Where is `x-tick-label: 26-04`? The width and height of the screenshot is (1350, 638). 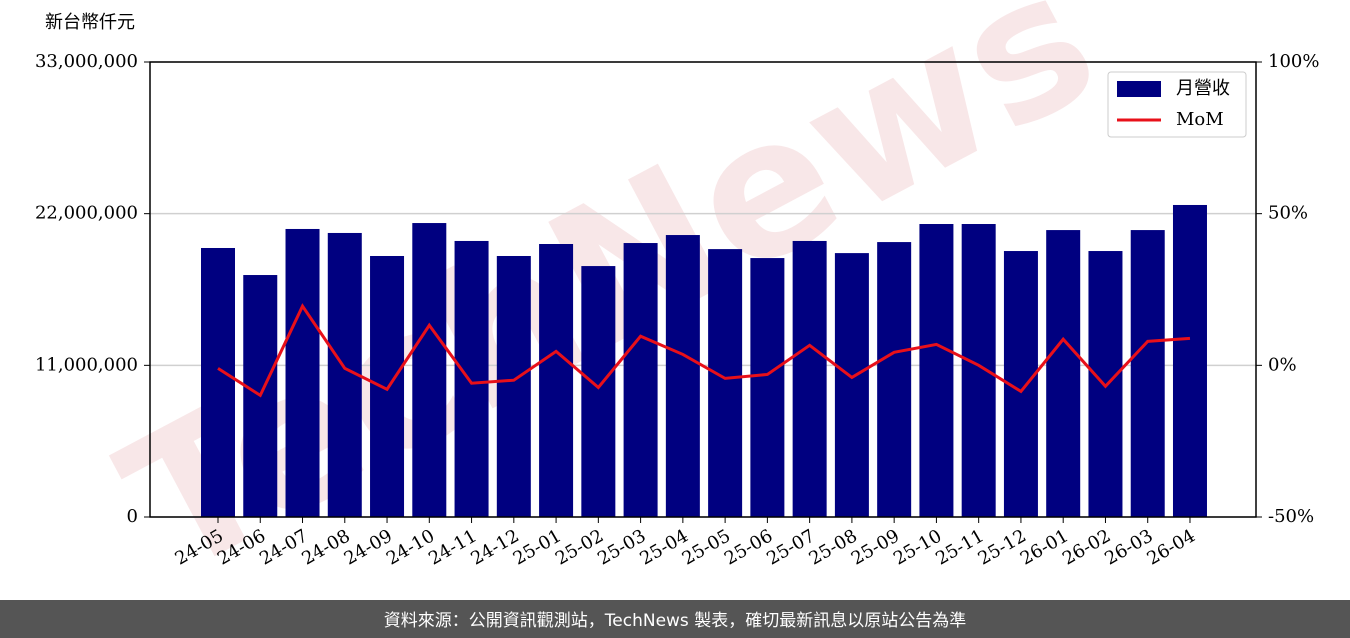 x-tick-label: 26-04 is located at coordinates (1171, 547).